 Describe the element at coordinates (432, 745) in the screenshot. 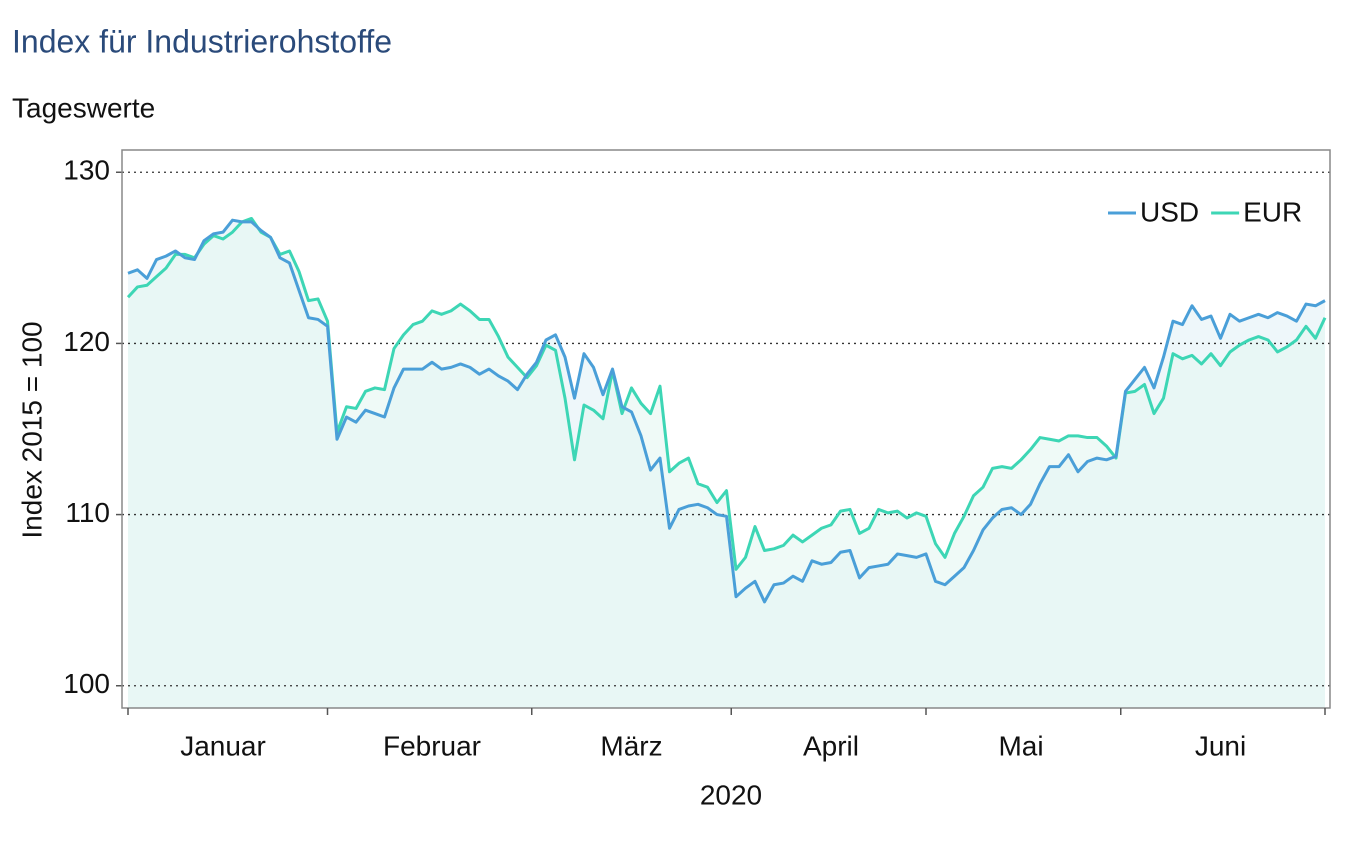

I see `x-tick-label: Februar` at that location.